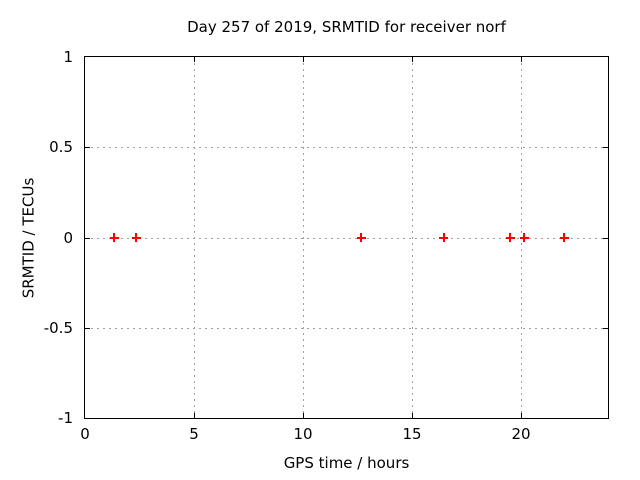 This screenshot has height=480, width=640. Describe the element at coordinates (303, 434) in the screenshot. I see `x-tick-label: 10` at that location.